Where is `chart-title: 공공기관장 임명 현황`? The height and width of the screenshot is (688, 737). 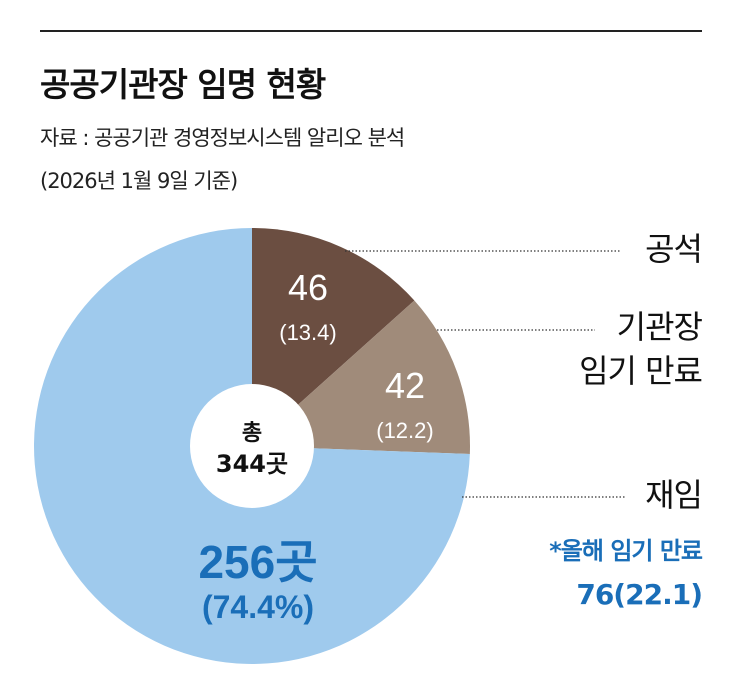
chart-title: 공공기관장 임명 현황 is located at coordinates (183, 84).